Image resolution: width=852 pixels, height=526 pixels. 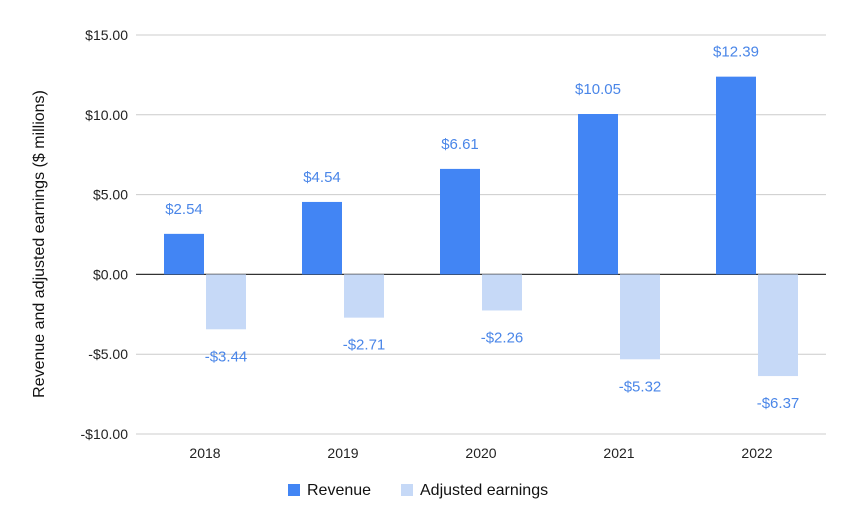 I want to click on y-tick-label: $5.00, so click(x=110, y=195).